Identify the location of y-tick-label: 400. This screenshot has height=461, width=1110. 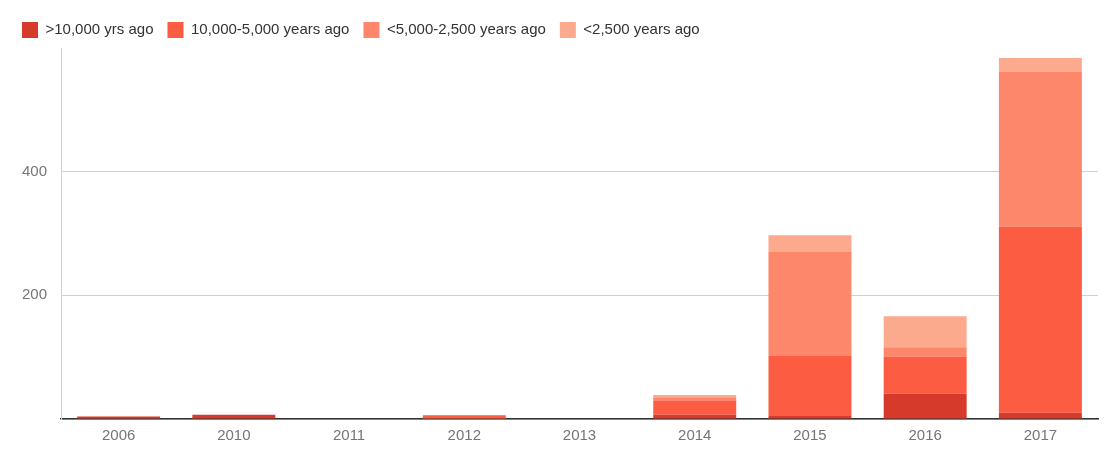
(35, 170).